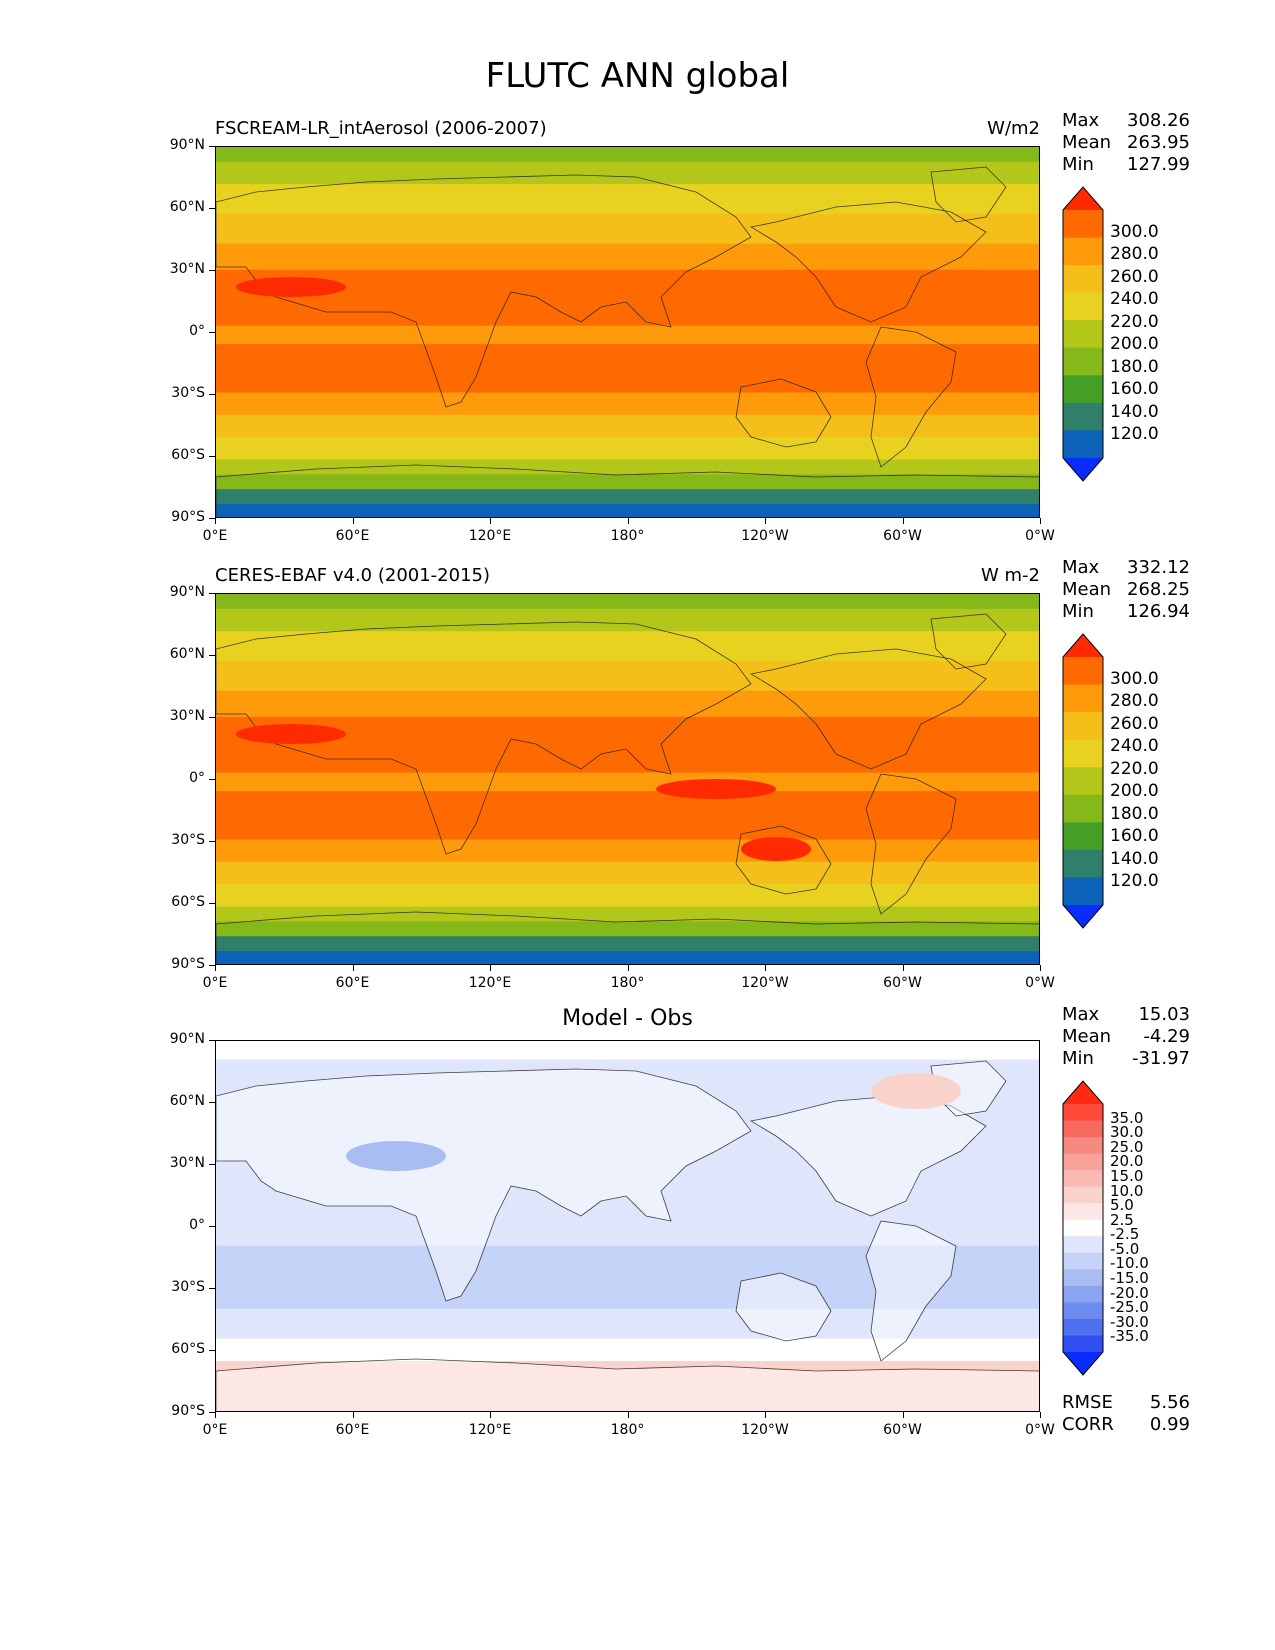 This screenshot has width=1275, height=1650. Describe the element at coordinates (1125, 1234) in the screenshot. I see `colorbar-level-label: -2.5` at that location.